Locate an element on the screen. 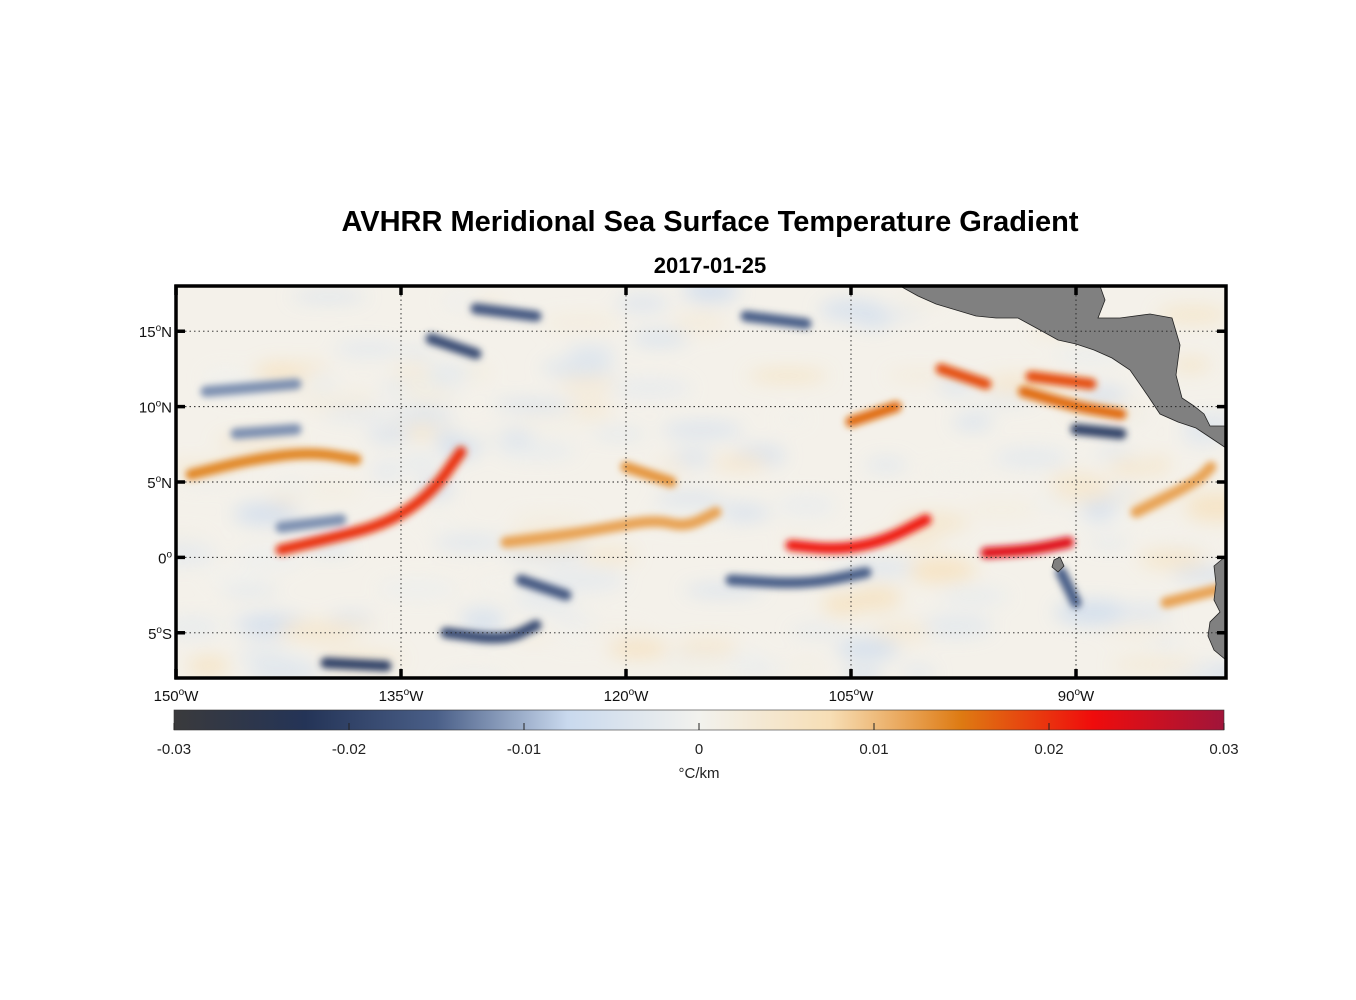  latitude-label: 10oN is located at coordinates (155, 408).